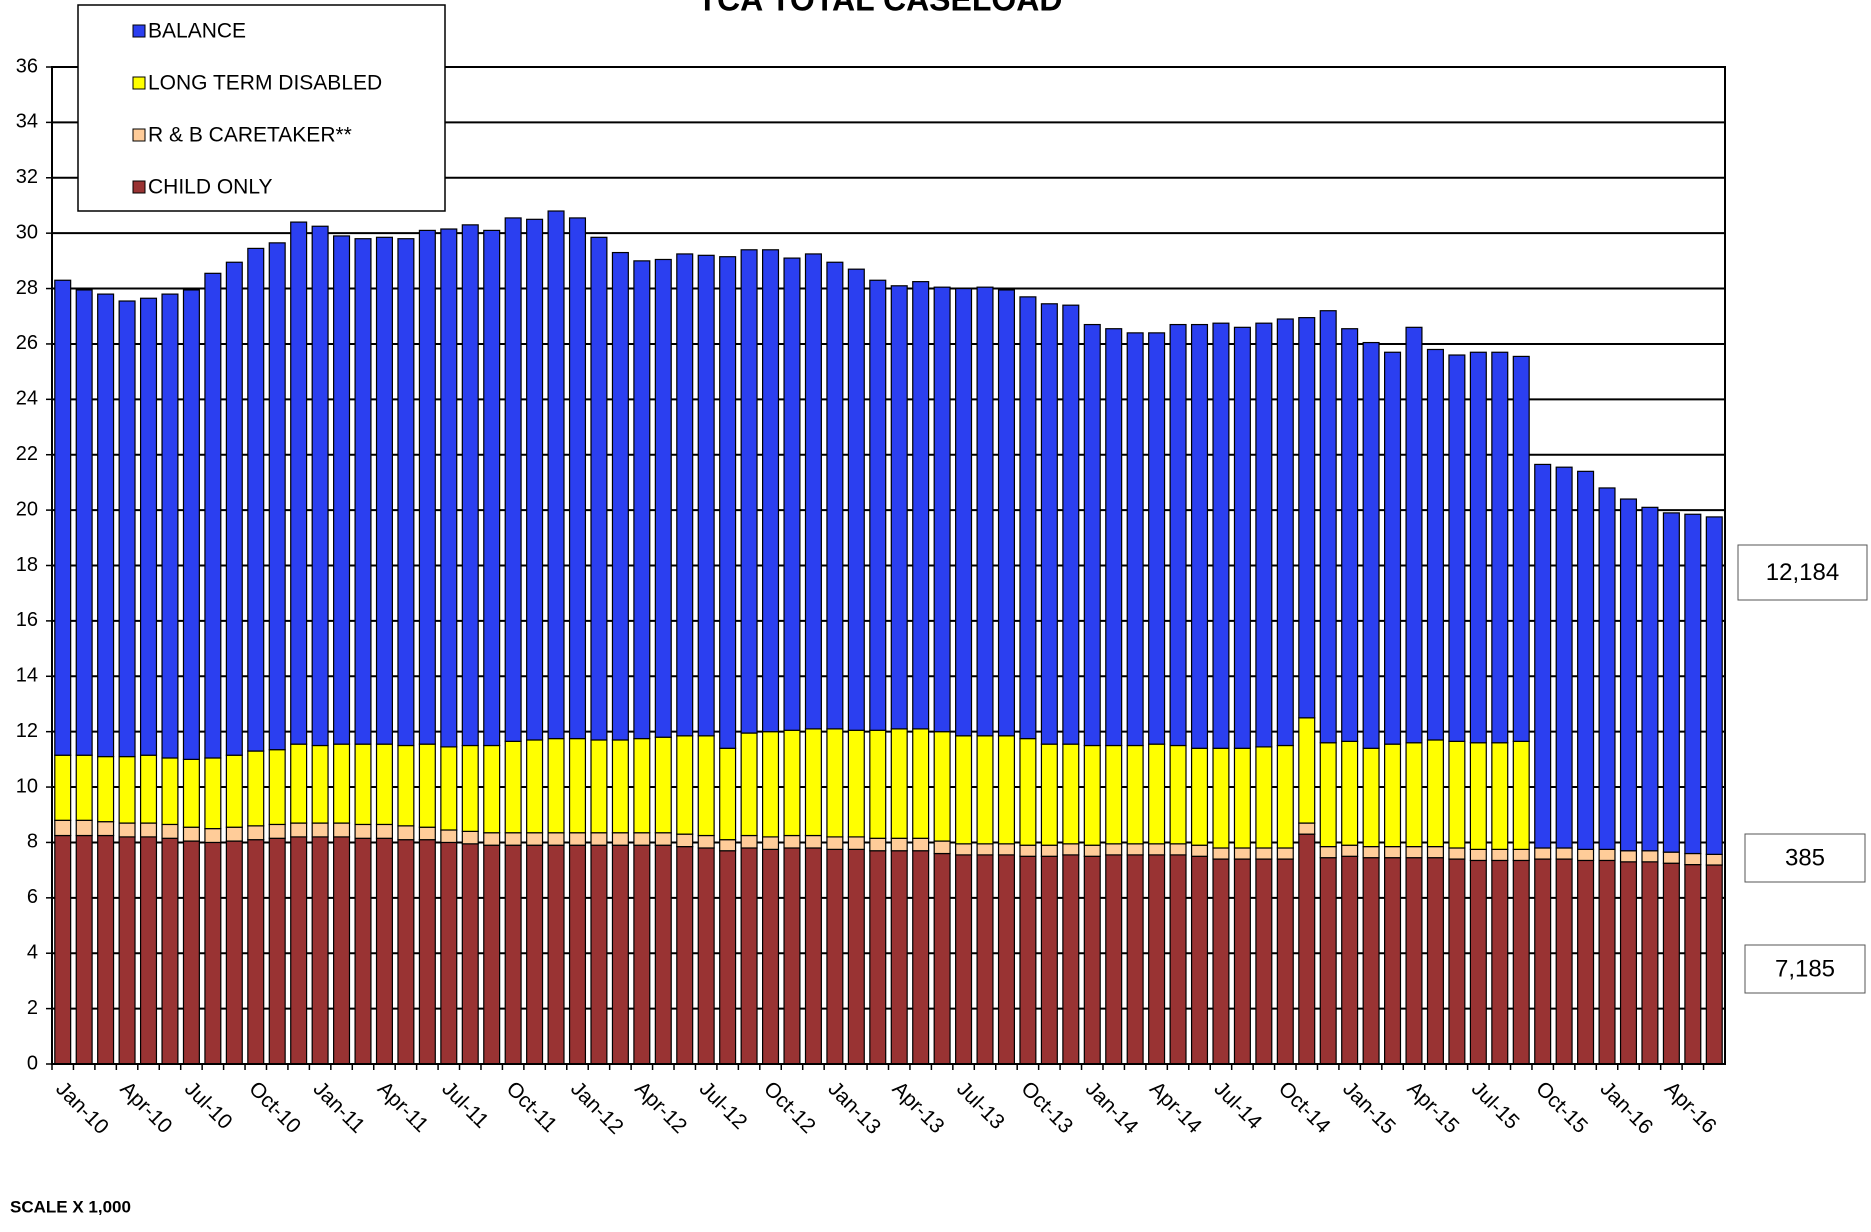 The height and width of the screenshot is (1232, 1871). What do you see at coordinates (261, 108) in the screenshot?
I see `legend-box` at bounding box center [261, 108].